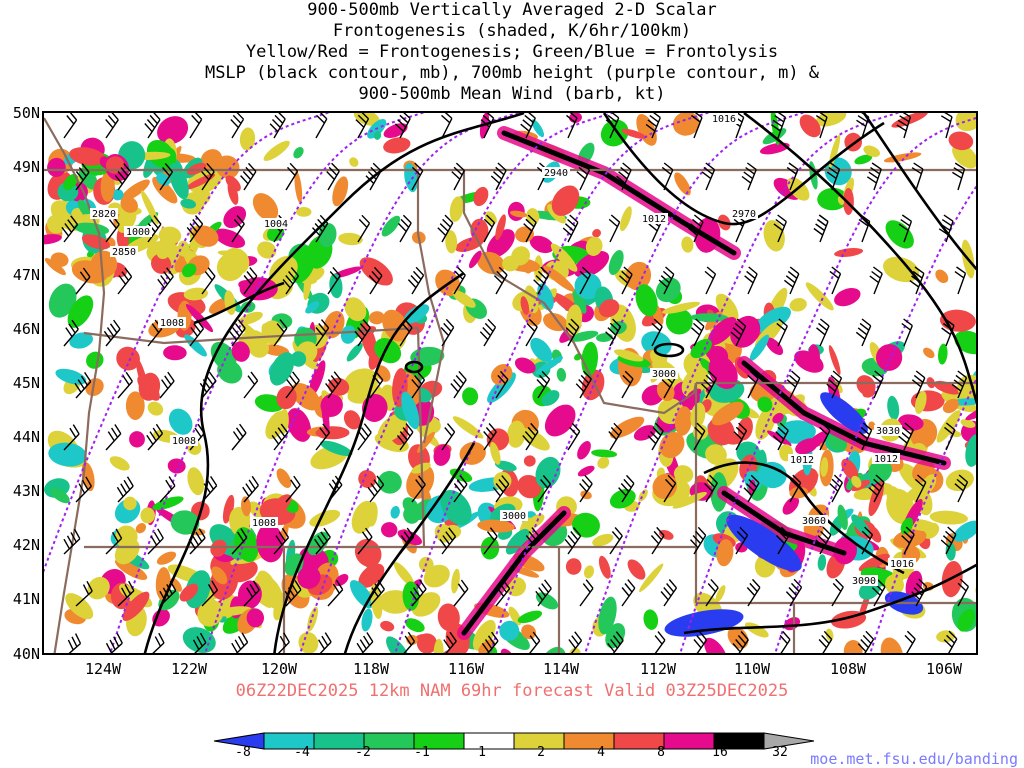 Image resolution: width=1024 pixels, height=768 pixels. Describe the element at coordinates (124, 252) in the screenshot. I see `height-label: 2850` at that location.